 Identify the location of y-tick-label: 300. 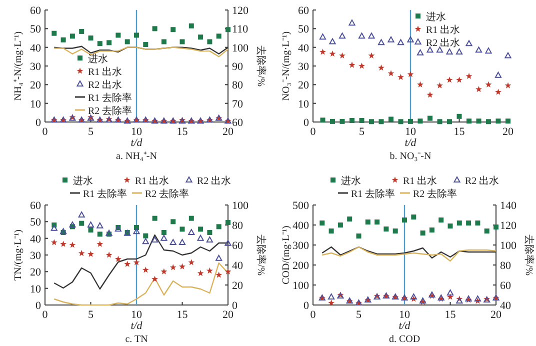
(301, 246).